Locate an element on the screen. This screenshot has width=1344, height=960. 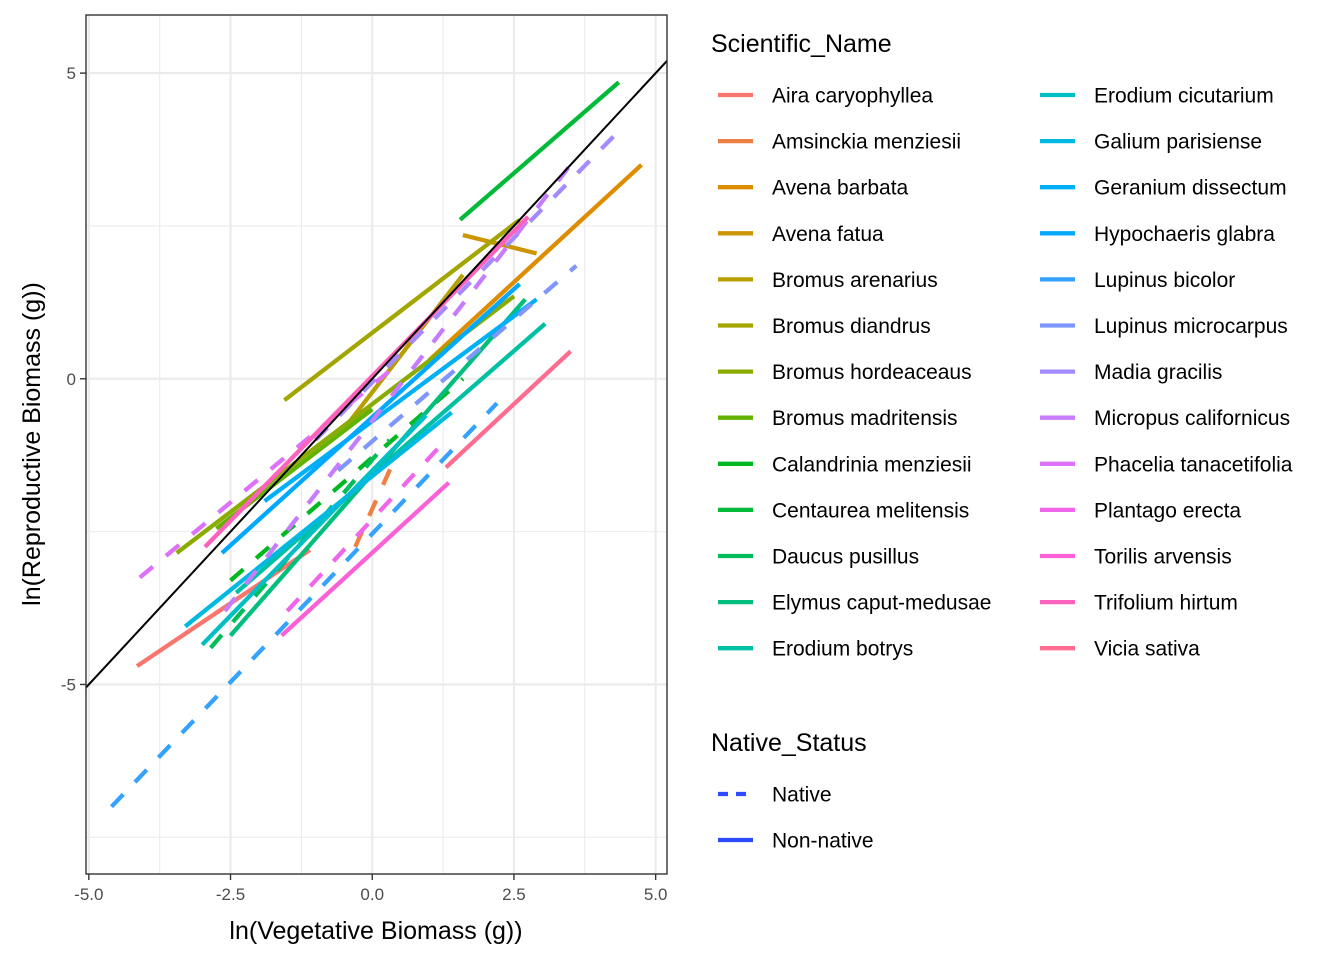
legend-label-trifolium-hirtum: Trifolium hirtum is located at coordinates (1166, 603).